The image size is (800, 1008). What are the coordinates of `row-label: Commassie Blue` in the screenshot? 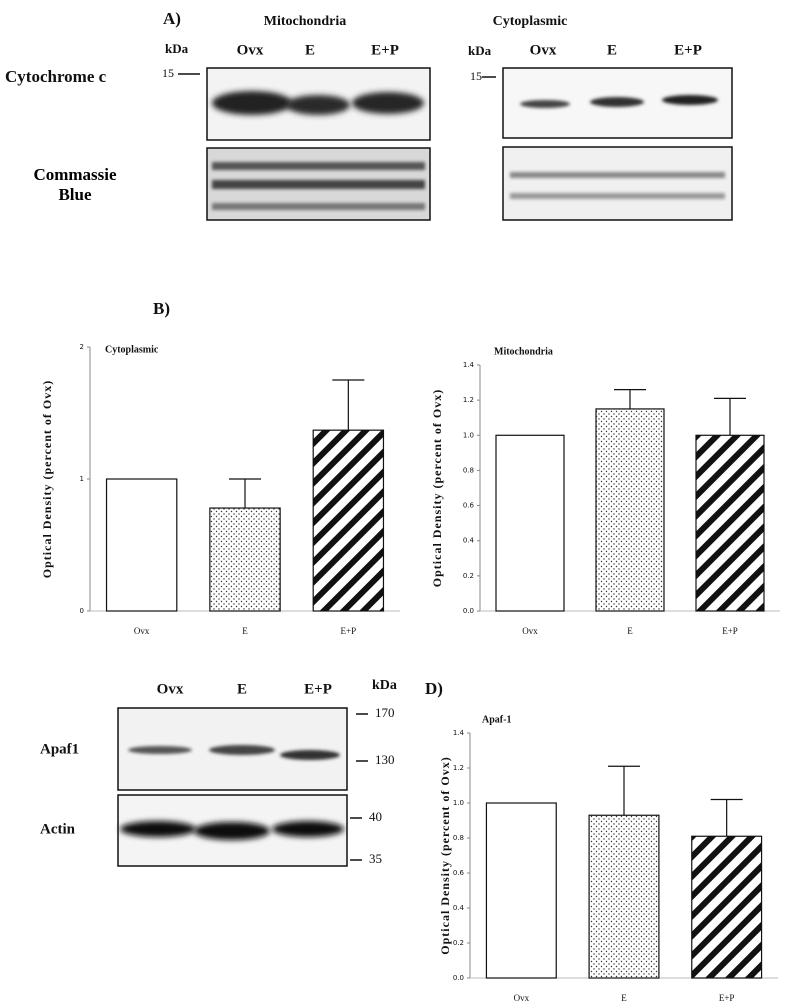 It's located at (75, 184).